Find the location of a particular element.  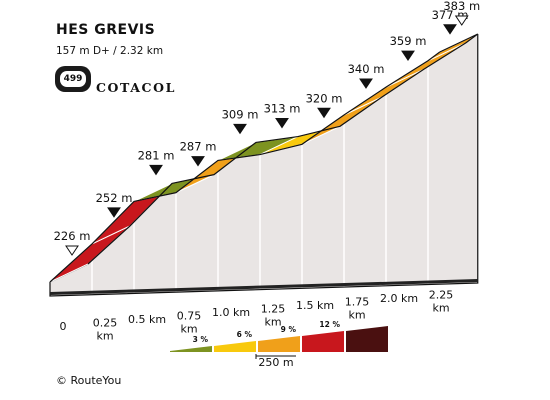

x-tick-label: 1.5 km is located at coordinates (315, 305).